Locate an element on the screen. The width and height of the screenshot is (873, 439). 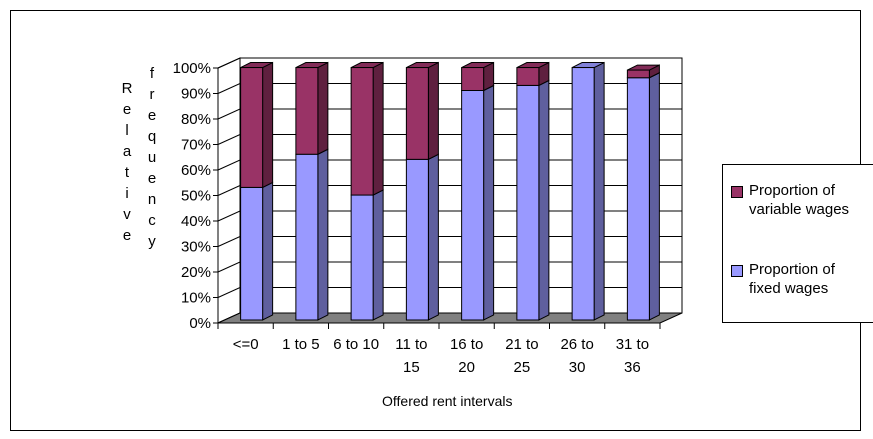
y-axis-title-letter: q is located at coordinates (152, 136).